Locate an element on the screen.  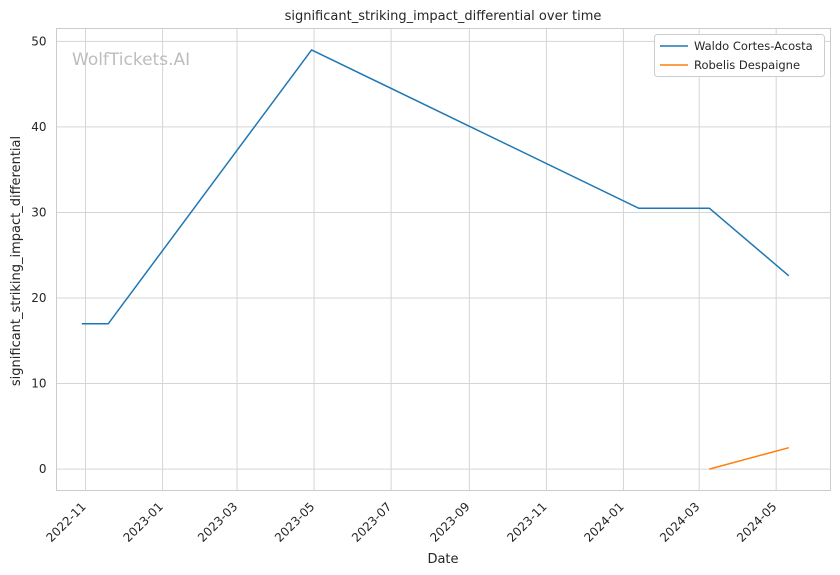
x-tick-label: 2023-01 is located at coordinates (143, 522).